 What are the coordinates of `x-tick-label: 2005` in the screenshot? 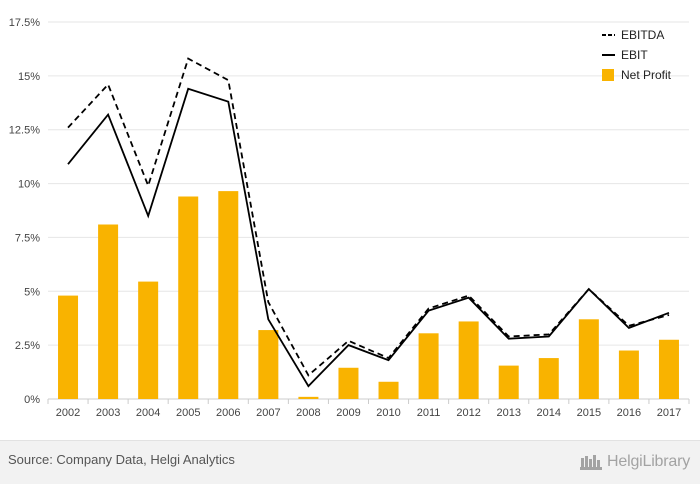 It's located at (188, 413).